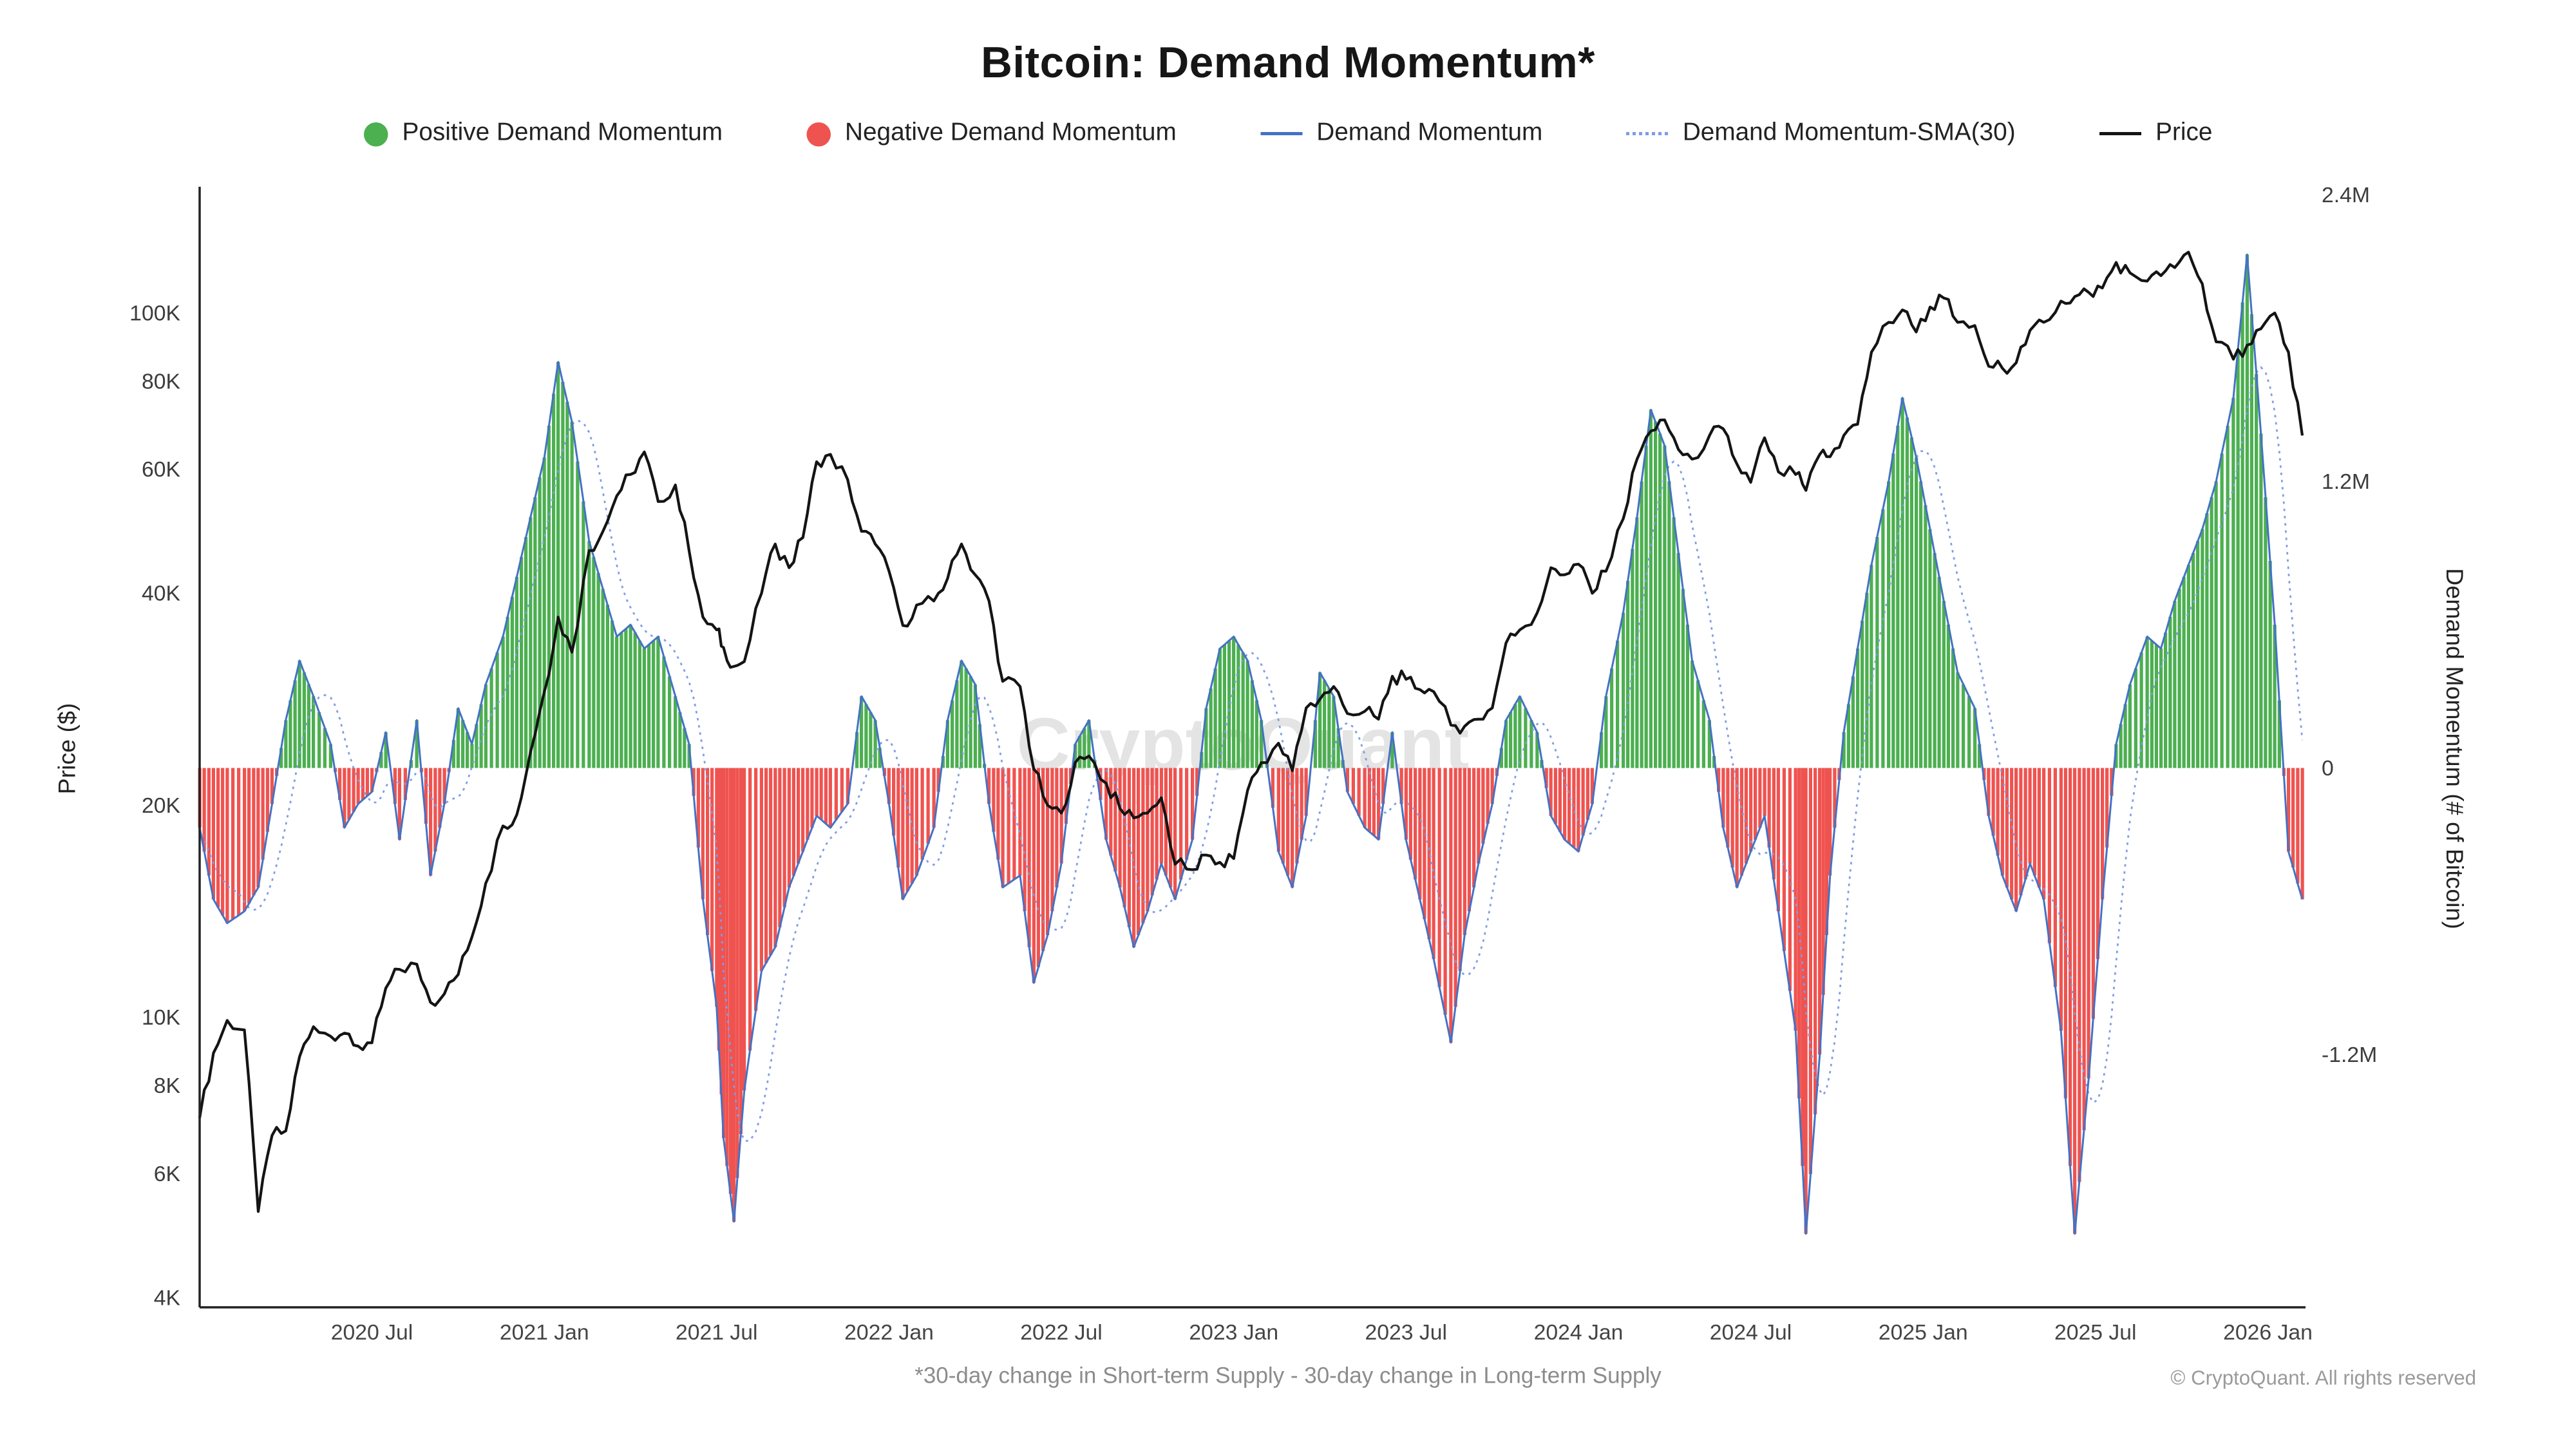 This screenshot has width=2576, height=1449. Describe the element at coordinates (1647, 133) in the screenshot. I see `momentum-sma-line-icon` at that location.